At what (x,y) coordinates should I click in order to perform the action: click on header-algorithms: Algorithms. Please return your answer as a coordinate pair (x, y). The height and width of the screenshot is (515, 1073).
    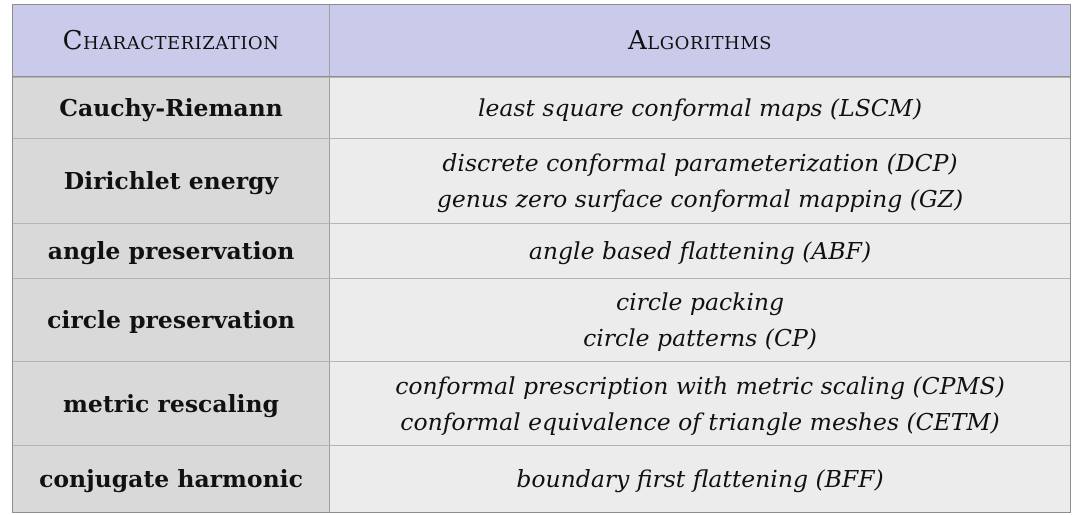
    Looking at the image, I should click on (700, 40).